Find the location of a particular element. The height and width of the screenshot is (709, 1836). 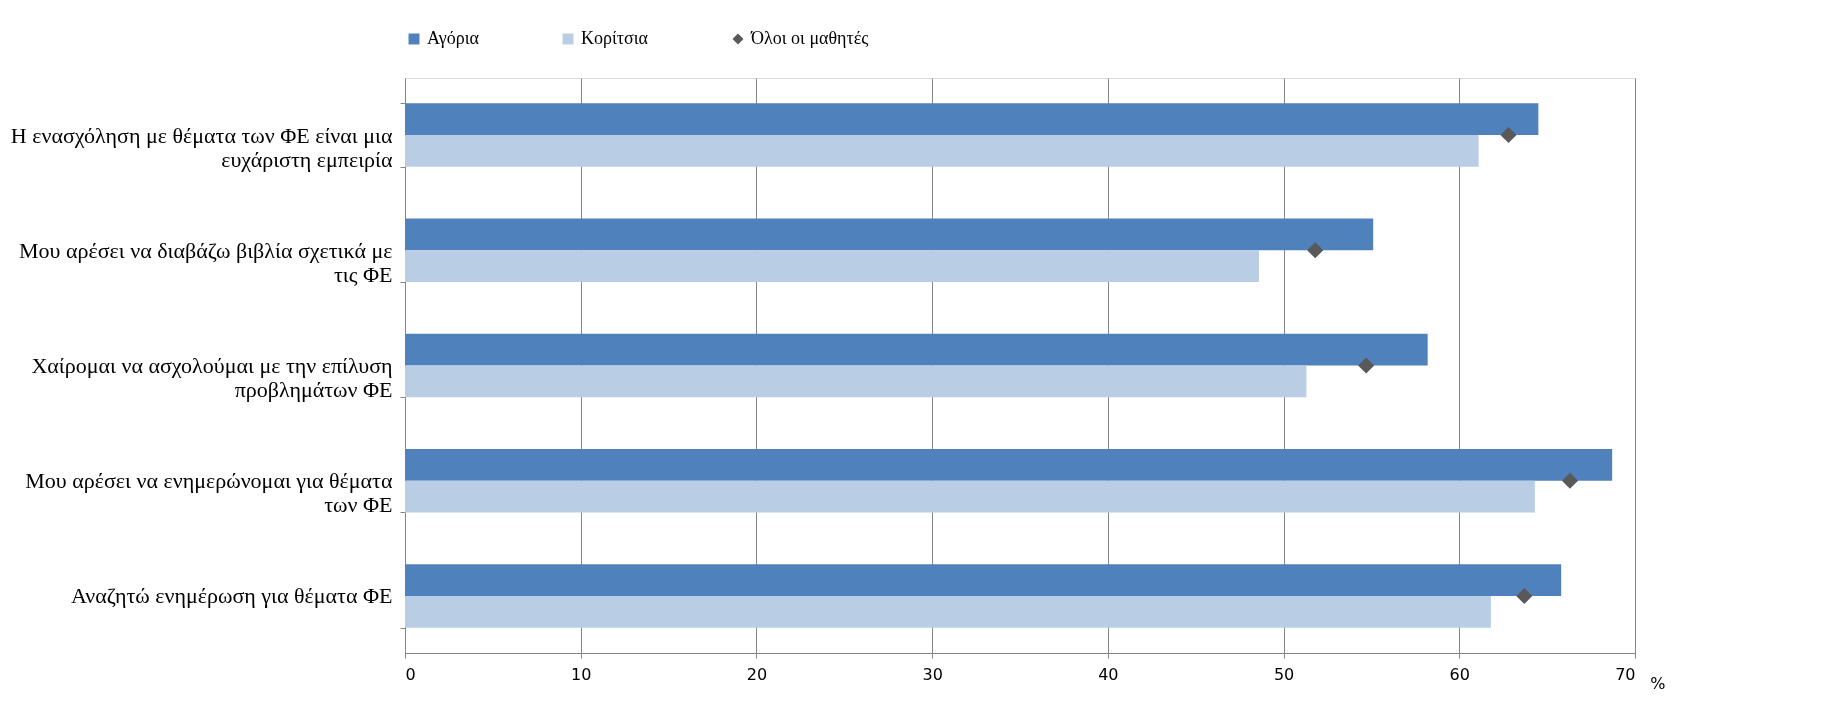

x-tick-label: 60 is located at coordinates (1459, 674).